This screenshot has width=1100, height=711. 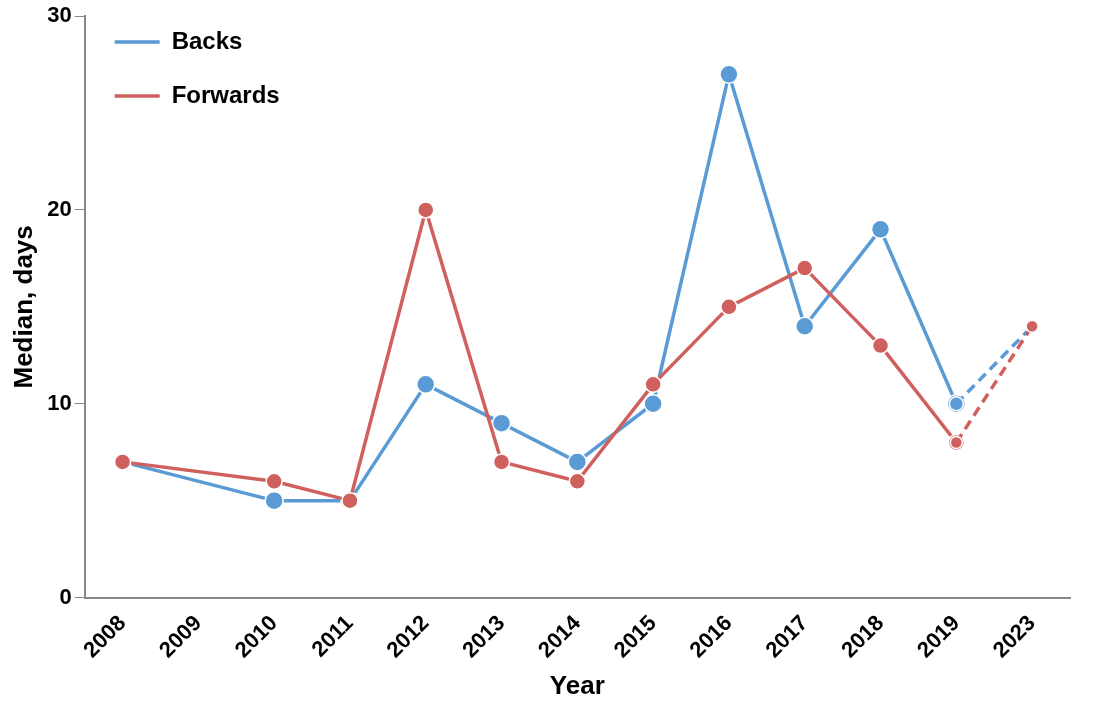 I want to click on x-axis-title: Year, so click(x=577, y=684).